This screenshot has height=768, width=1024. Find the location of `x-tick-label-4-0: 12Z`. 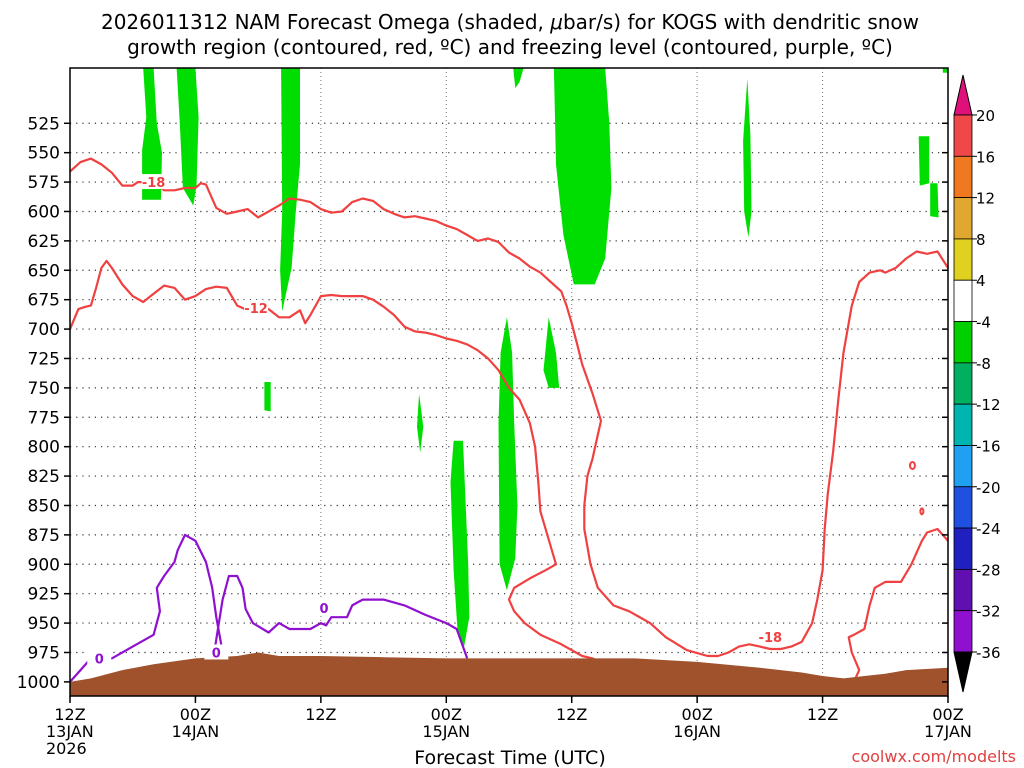

x-tick-label-4-0: 12Z is located at coordinates (571, 714).